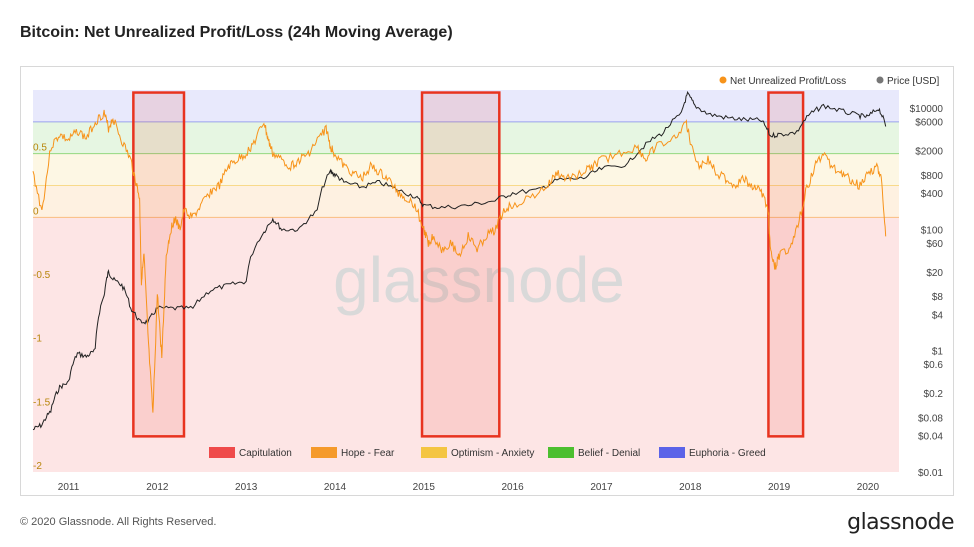 The width and height of the screenshot is (974, 547). I want to click on left-axis-tick-label: 0, so click(36, 211).